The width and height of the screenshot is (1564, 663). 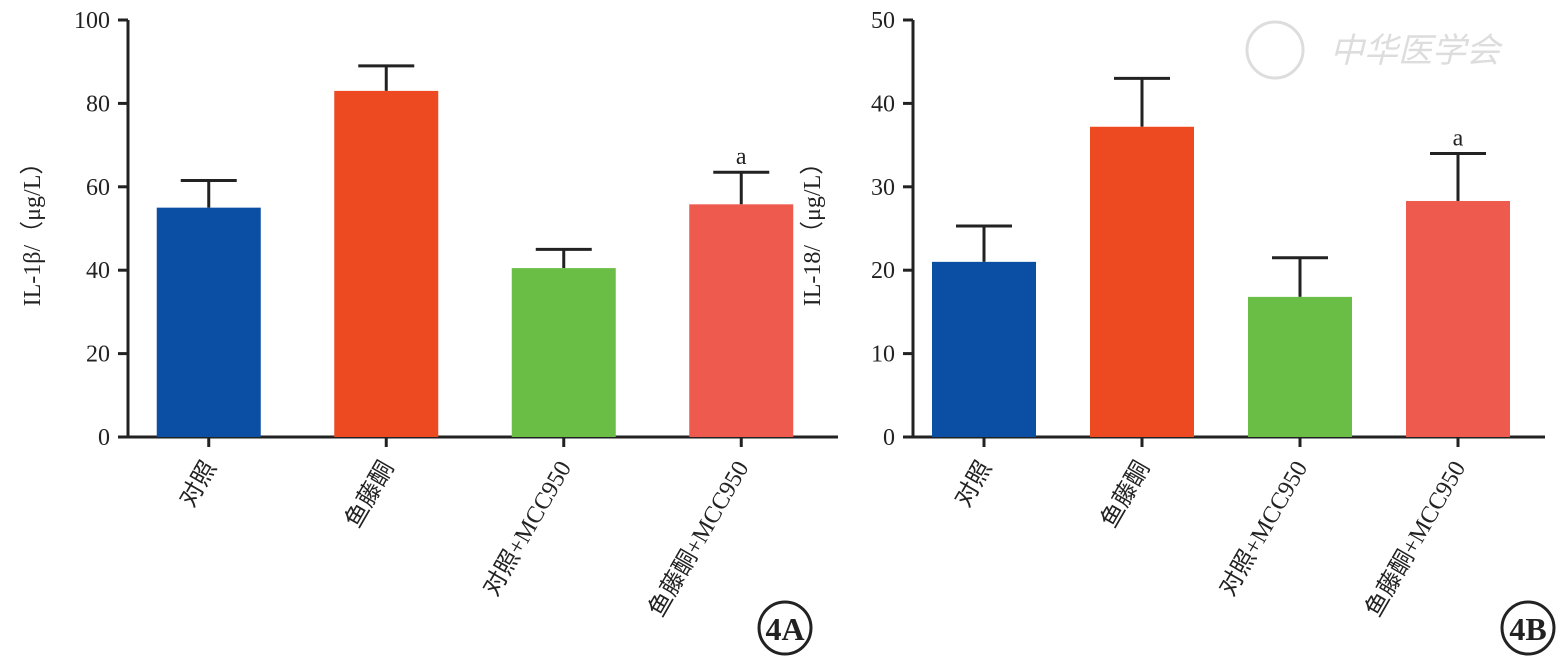 What do you see at coordinates (1275, 50) in the screenshot?
I see `watermark-logo` at bounding box center [1275, 50].